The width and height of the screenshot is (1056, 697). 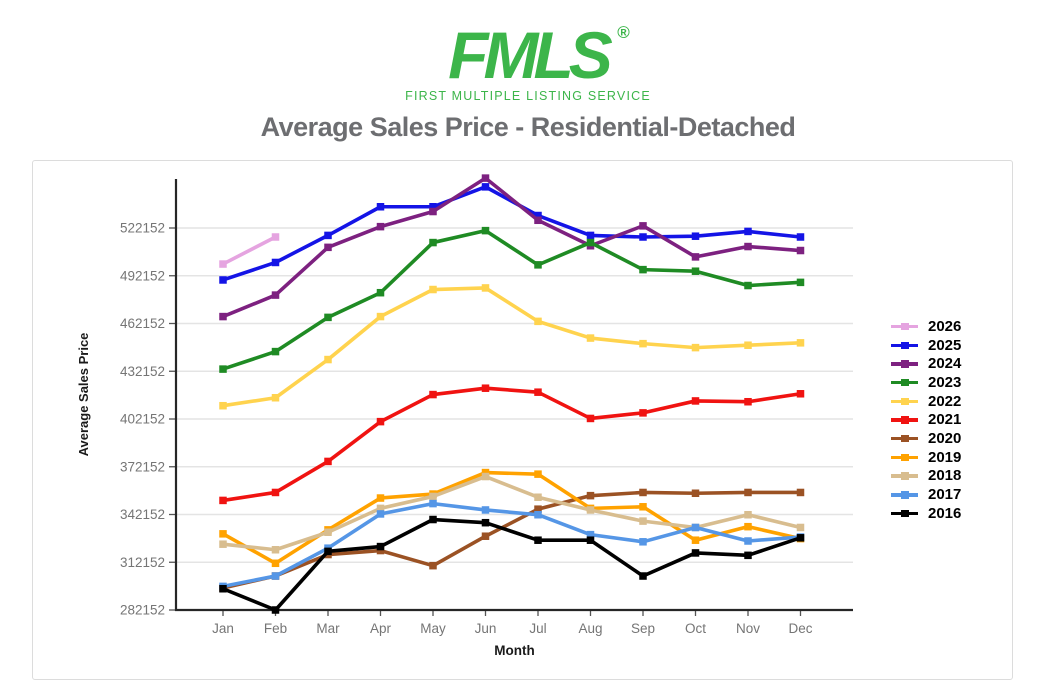 What do you see at coordinates (539, 55) in the screenshot?
I see `fmls-logo-text: FMLS ®` at bounding box center [539, 55].